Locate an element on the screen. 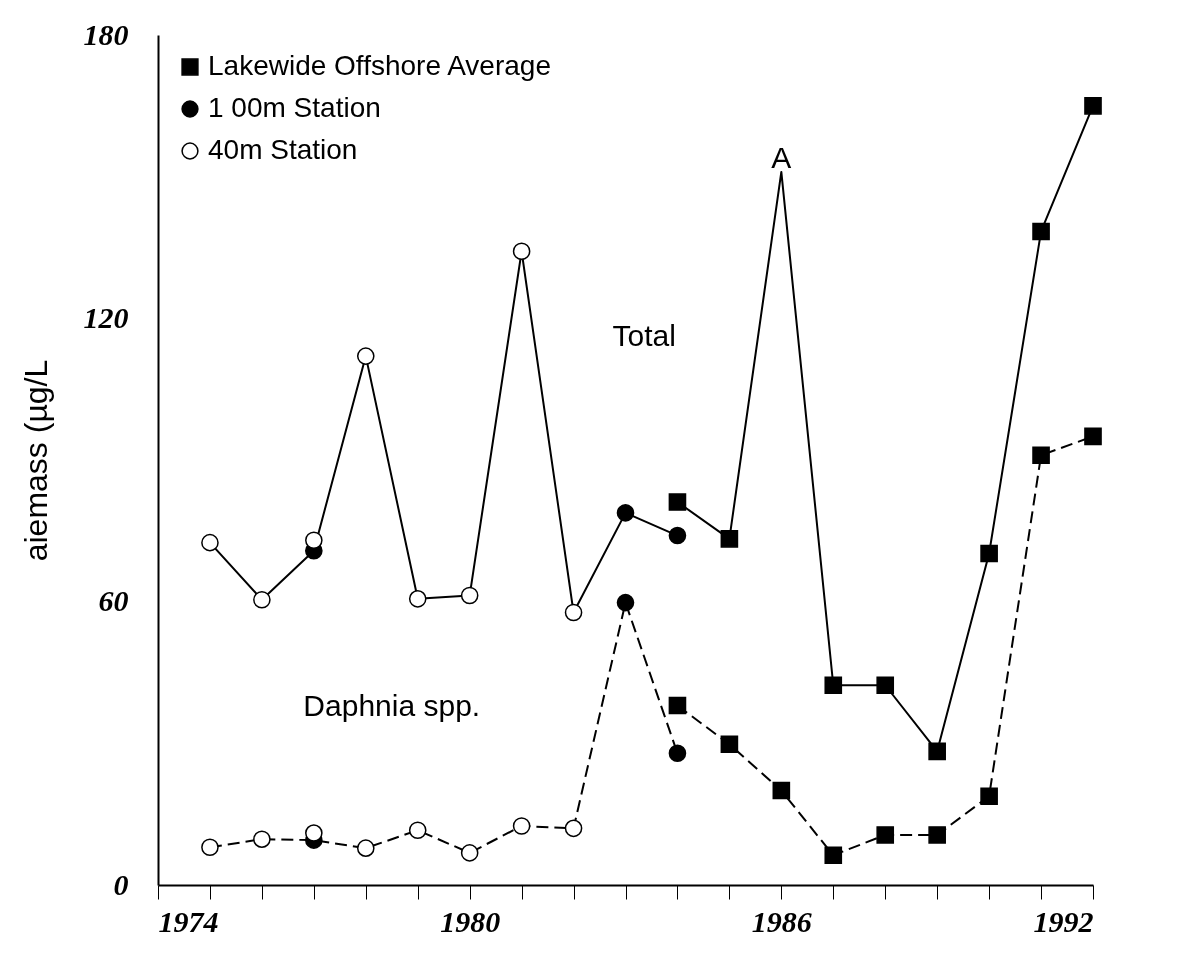 The height and width of the screenshot is (961, 1193). legend-label: 1 00m Station is located at coordinates (294, 107).